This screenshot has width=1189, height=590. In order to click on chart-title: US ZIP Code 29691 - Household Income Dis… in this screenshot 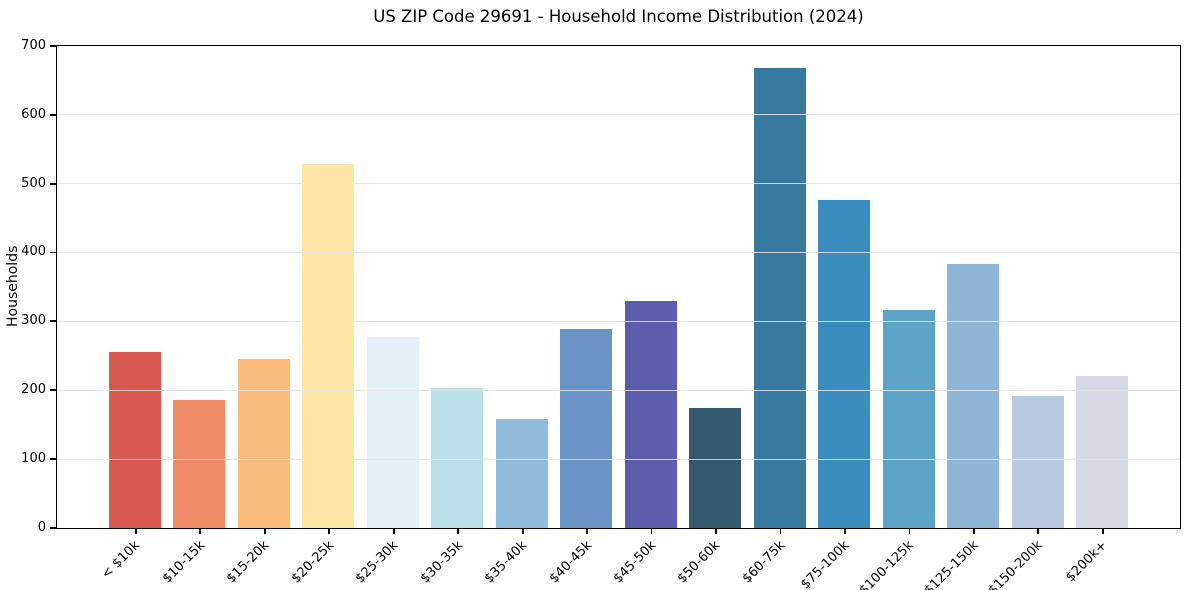, I will do `click(618, 16)`.